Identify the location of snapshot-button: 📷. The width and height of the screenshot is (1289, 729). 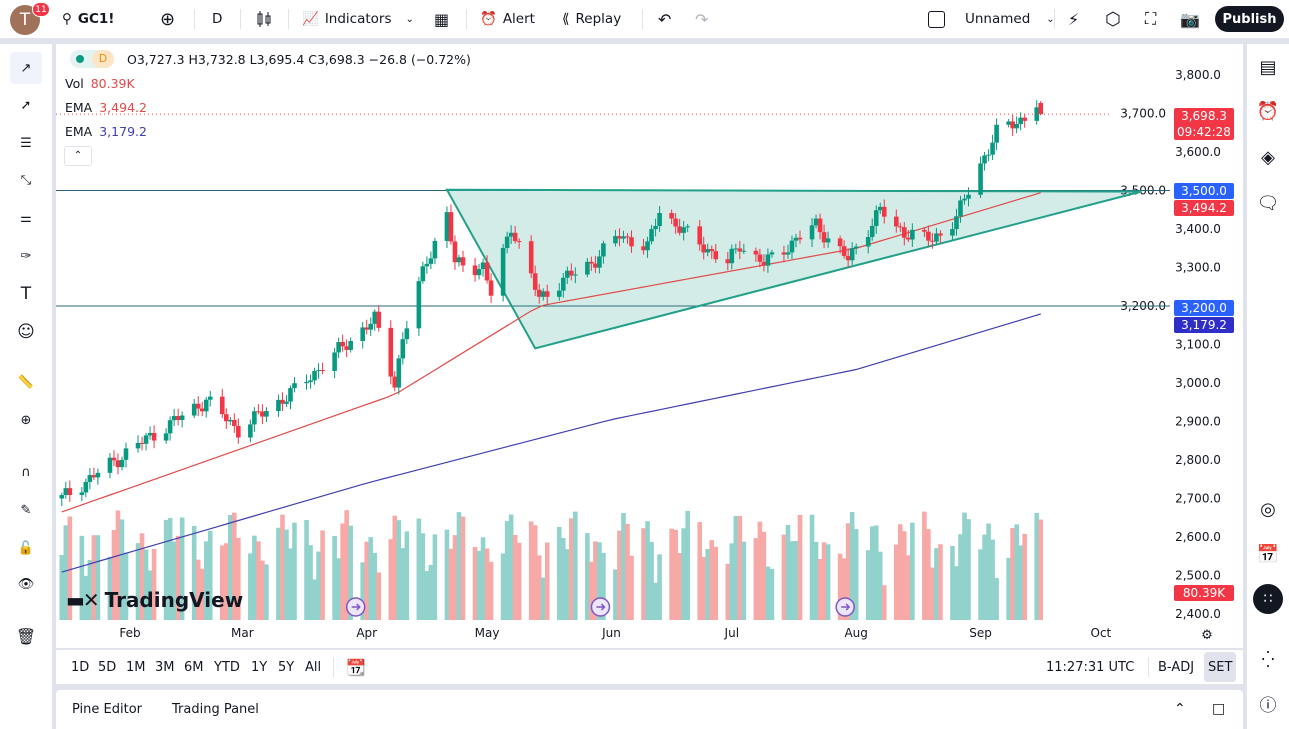
(1190, 19).